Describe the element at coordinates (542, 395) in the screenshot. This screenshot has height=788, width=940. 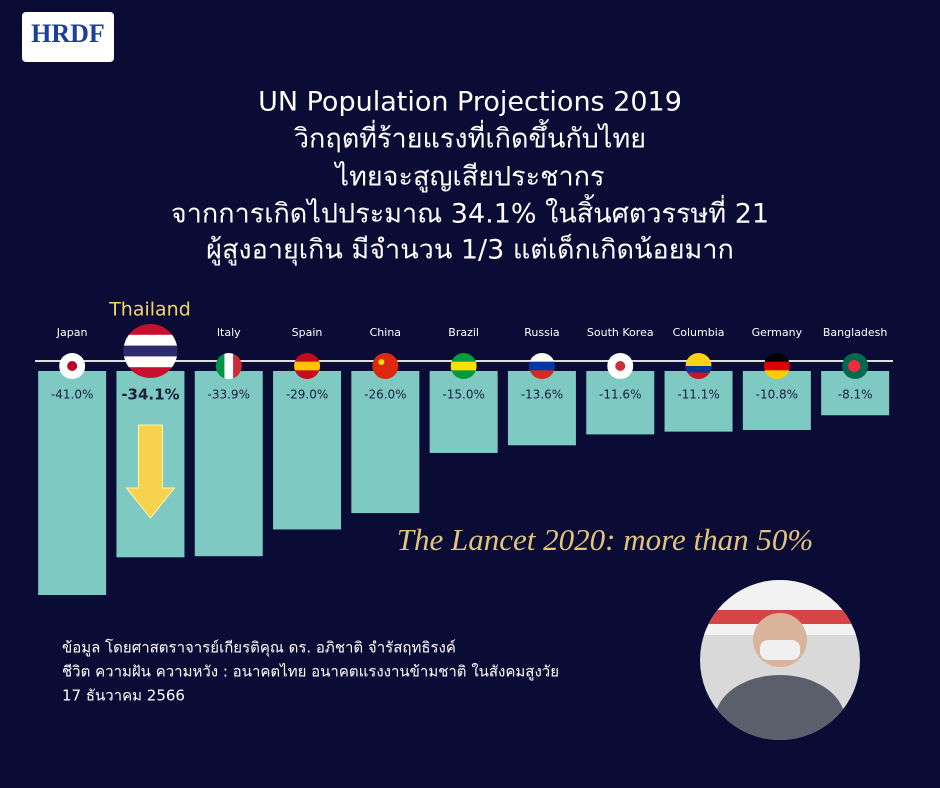
I see `value-label: -13.6%` at that location.